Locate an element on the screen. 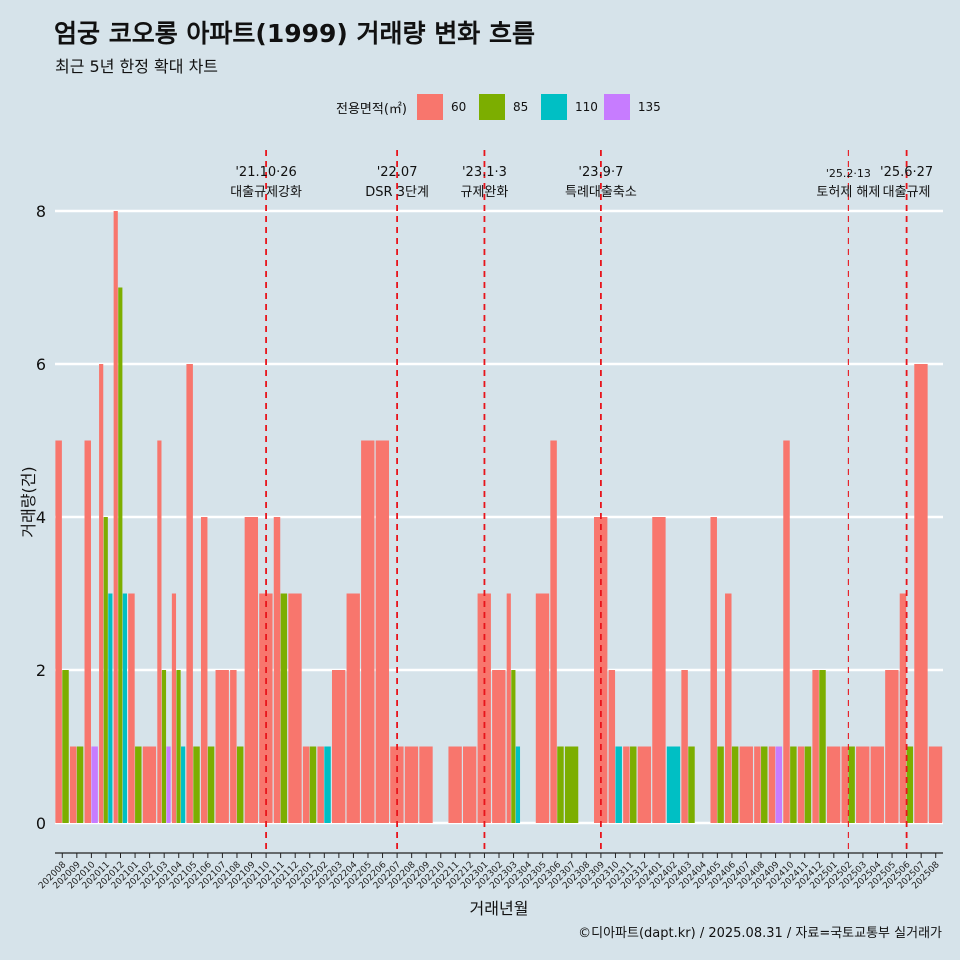  event-date-202301: '23.1·3 is located at coordinates (484, 172).